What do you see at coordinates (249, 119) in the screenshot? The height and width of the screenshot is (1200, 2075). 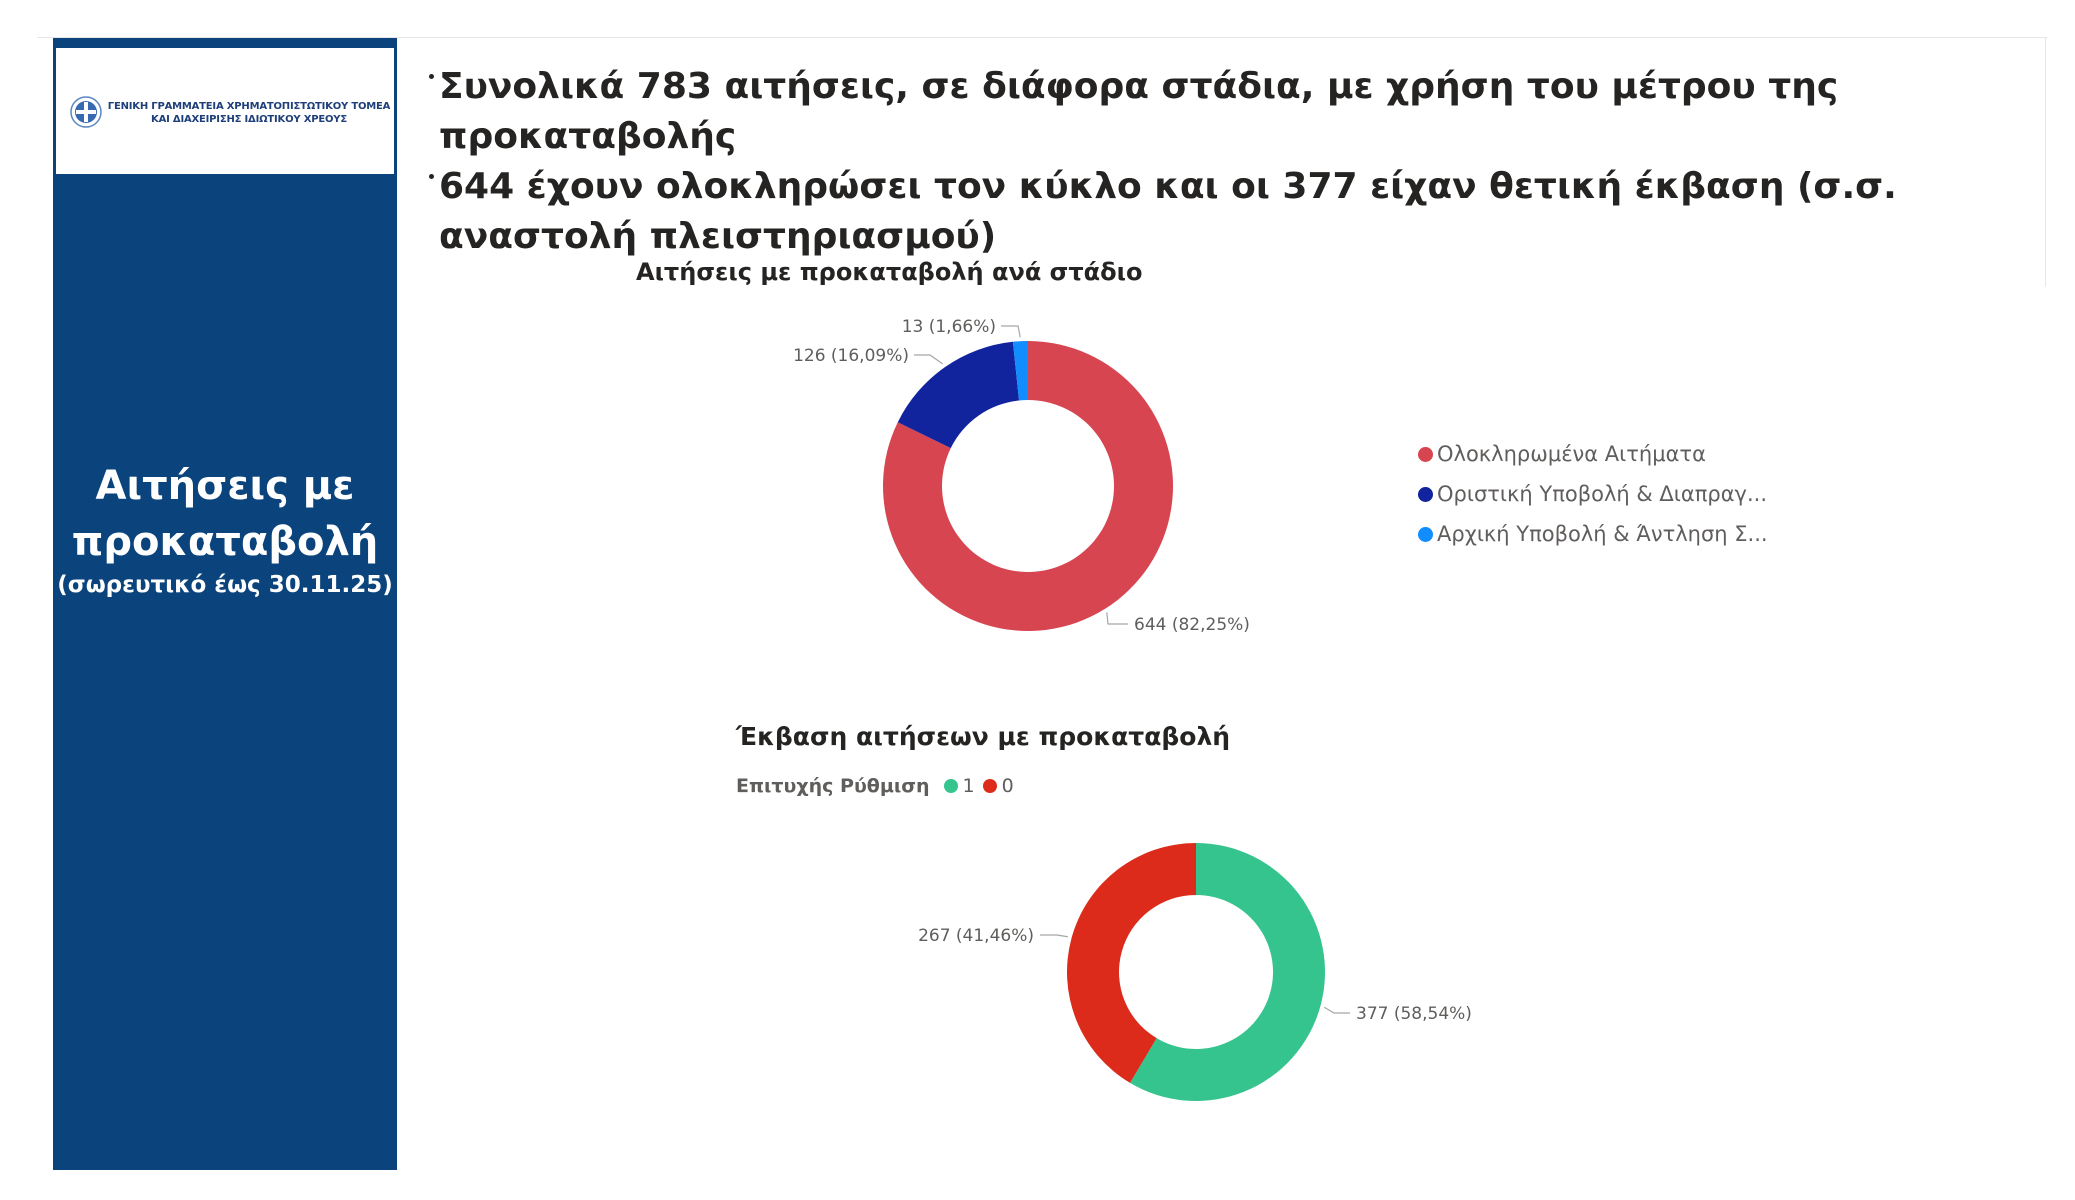 I see `logo-text-line2: ΚΑΙ ΔΙΑΧΕΙΡΙΣΗΣ ΙΔΙΩΤΙΚΟΥ ΧΡΕΟΥΣ` at bounding box center [249, 119].